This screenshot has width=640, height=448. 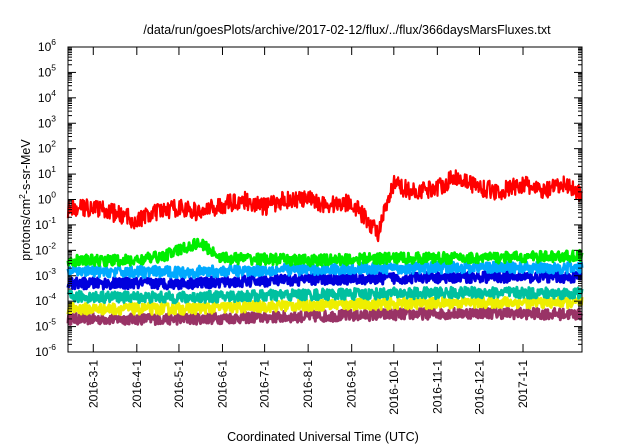 I want to click on x-tick-label: 2017-1-1, so click(x=523, y=384).